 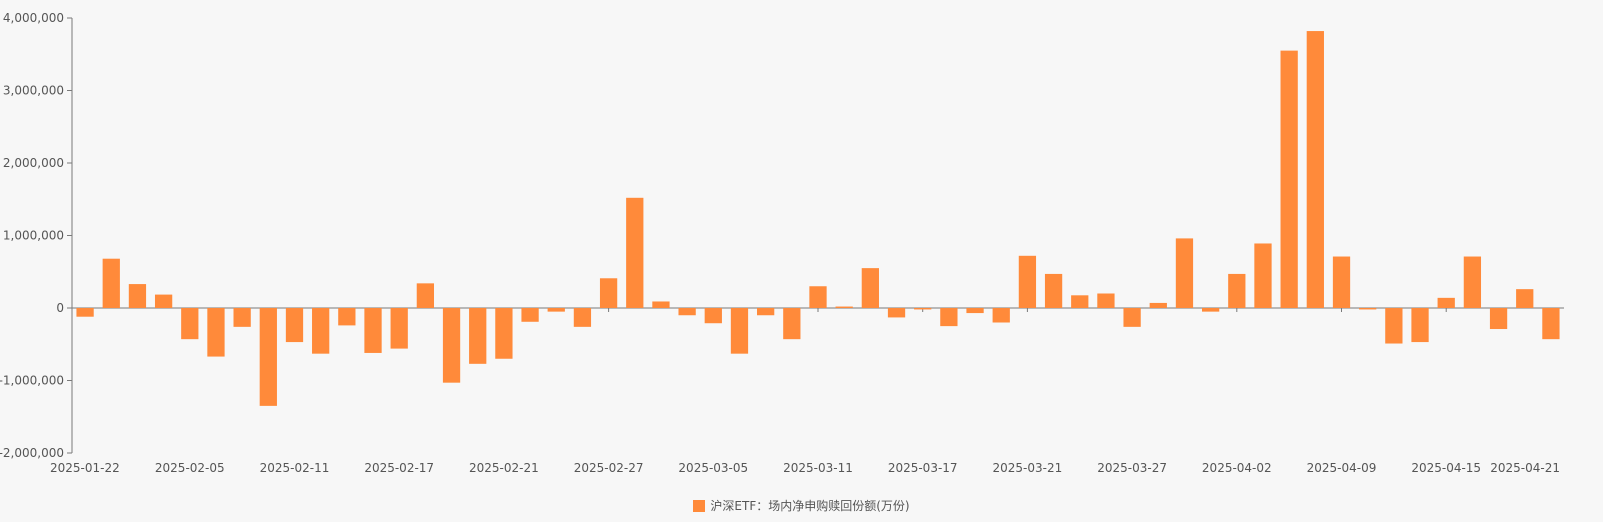 I want to click on x-tick-label: 2025-02-21, so click(x=504, y=468).